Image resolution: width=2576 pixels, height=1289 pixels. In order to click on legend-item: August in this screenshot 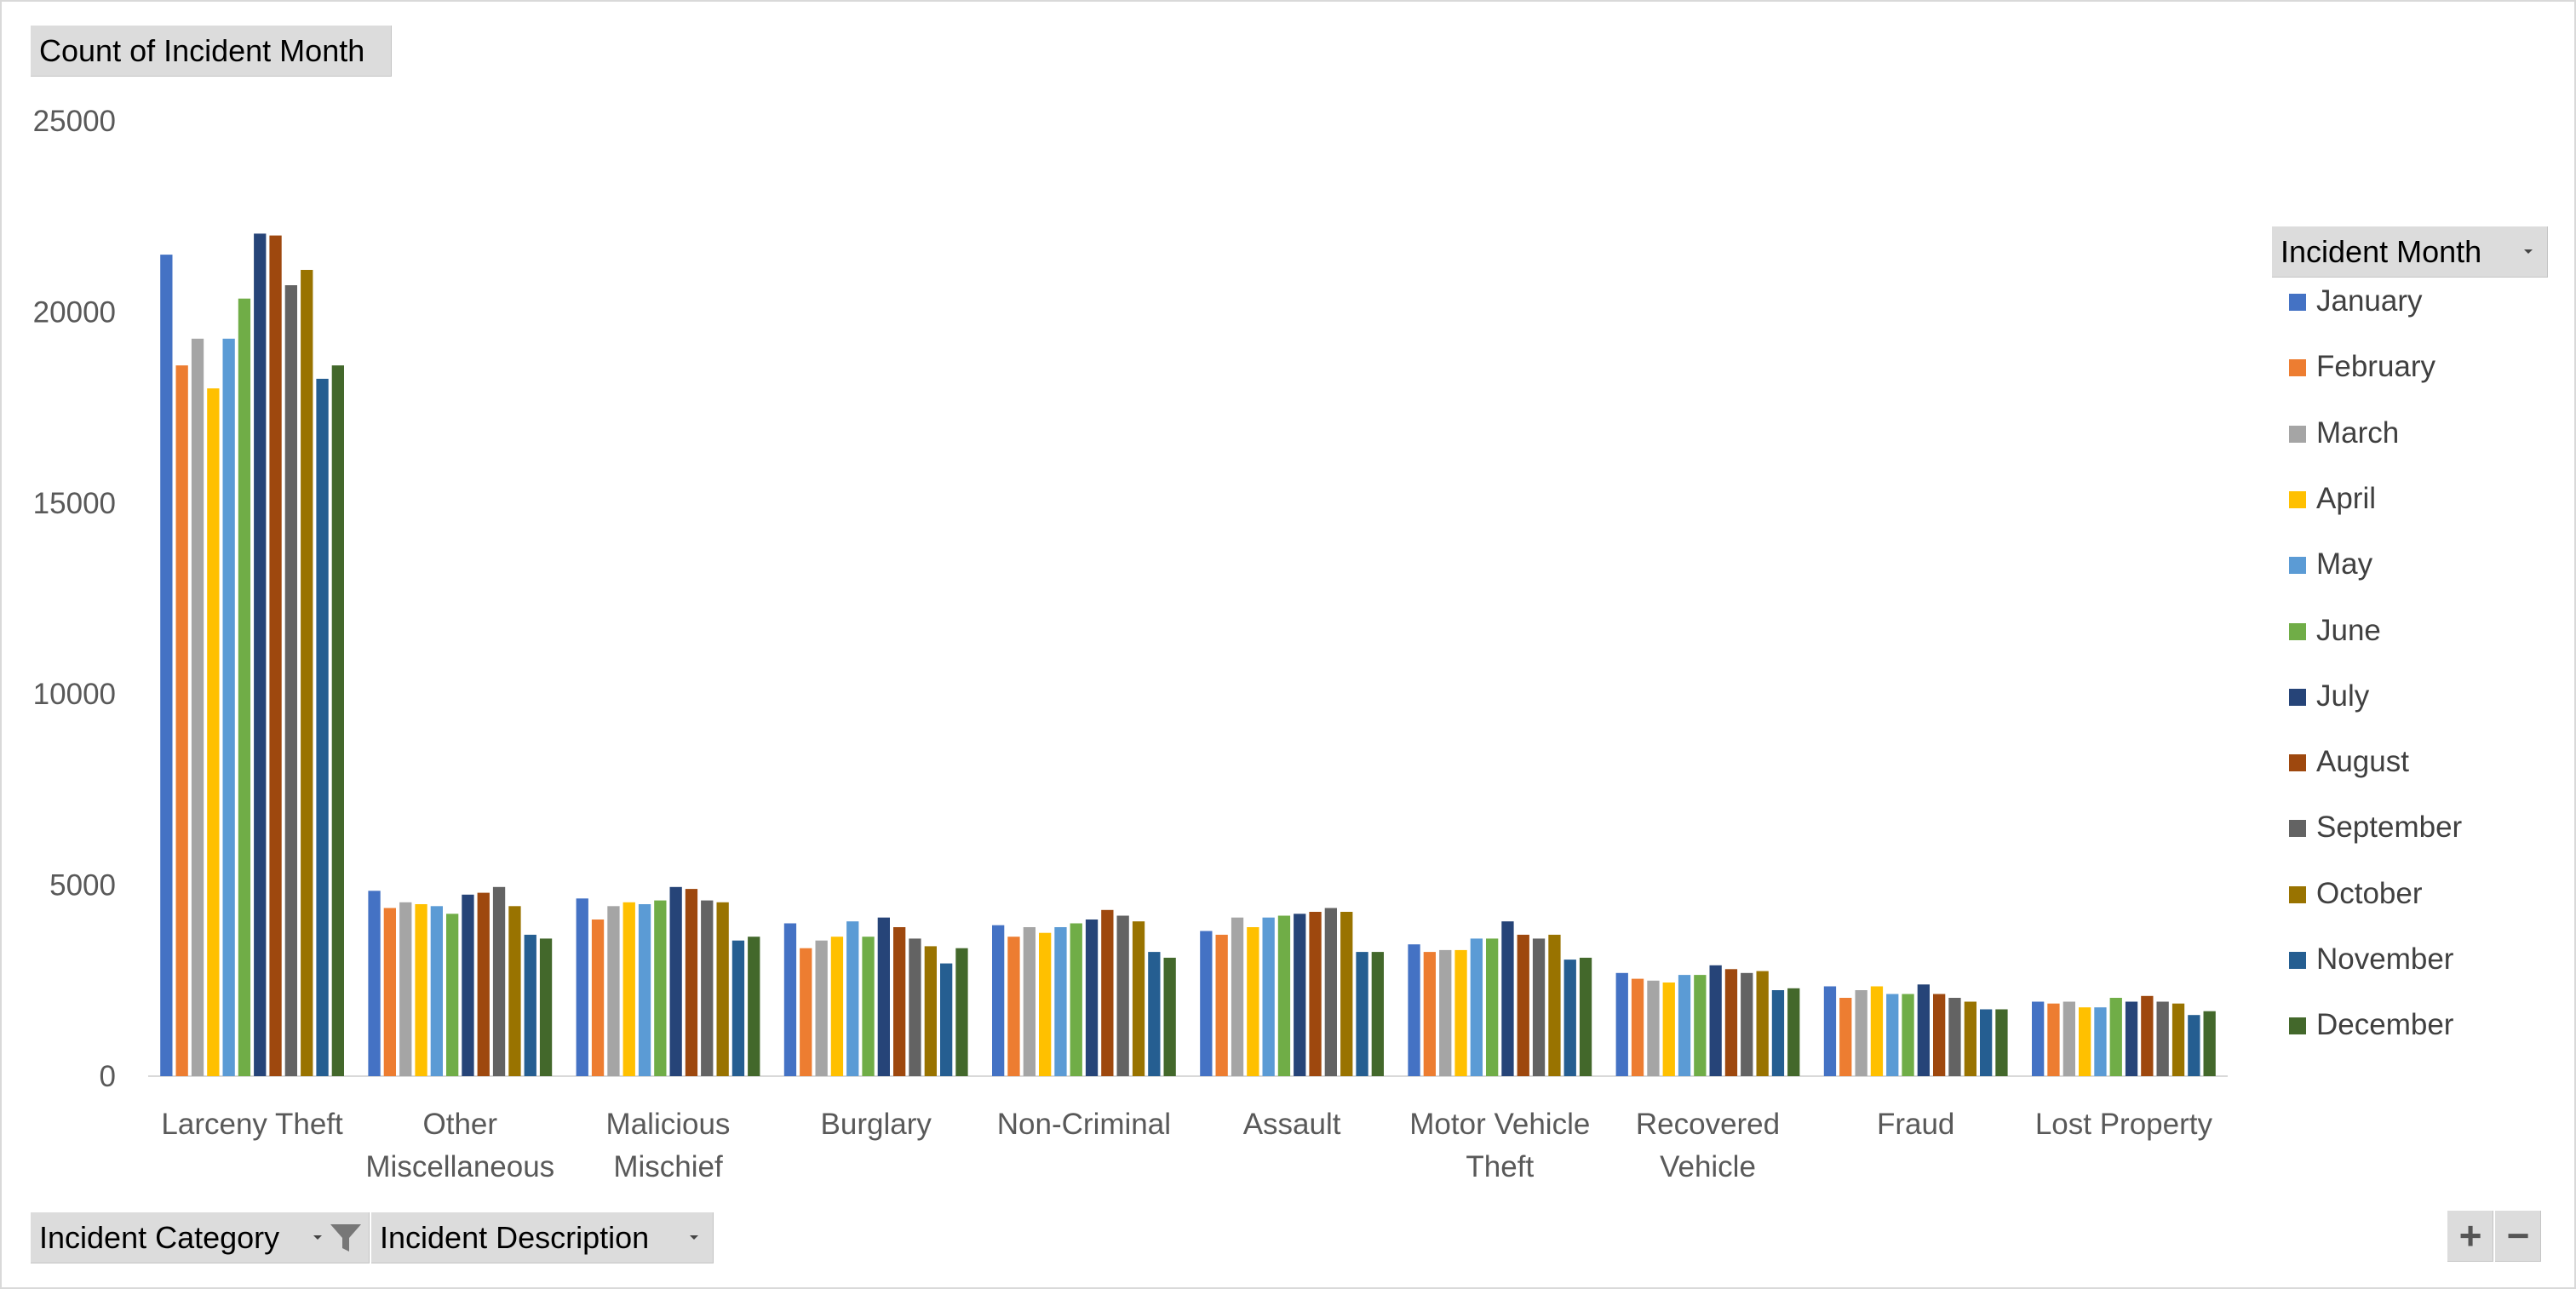, I will do `click(2416, 762)`.